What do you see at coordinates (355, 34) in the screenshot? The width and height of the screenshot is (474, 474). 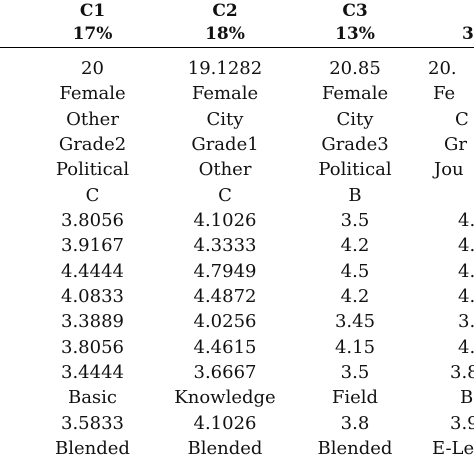 I see `column-share: 13%` at bounding box center [355, 34].